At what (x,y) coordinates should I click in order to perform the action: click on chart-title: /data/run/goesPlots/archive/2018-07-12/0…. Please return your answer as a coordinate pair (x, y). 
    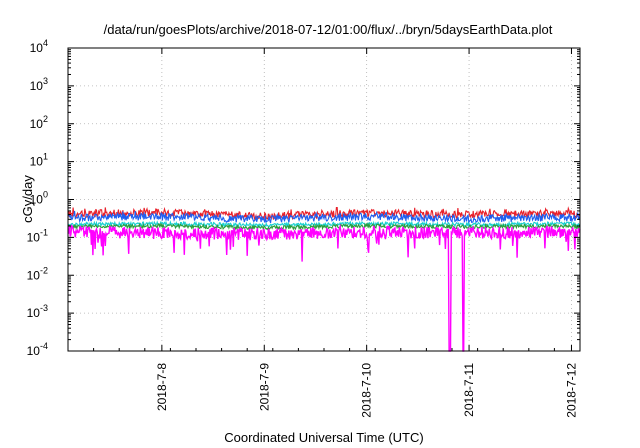
    Looking at the image, I should click on (328, 29).